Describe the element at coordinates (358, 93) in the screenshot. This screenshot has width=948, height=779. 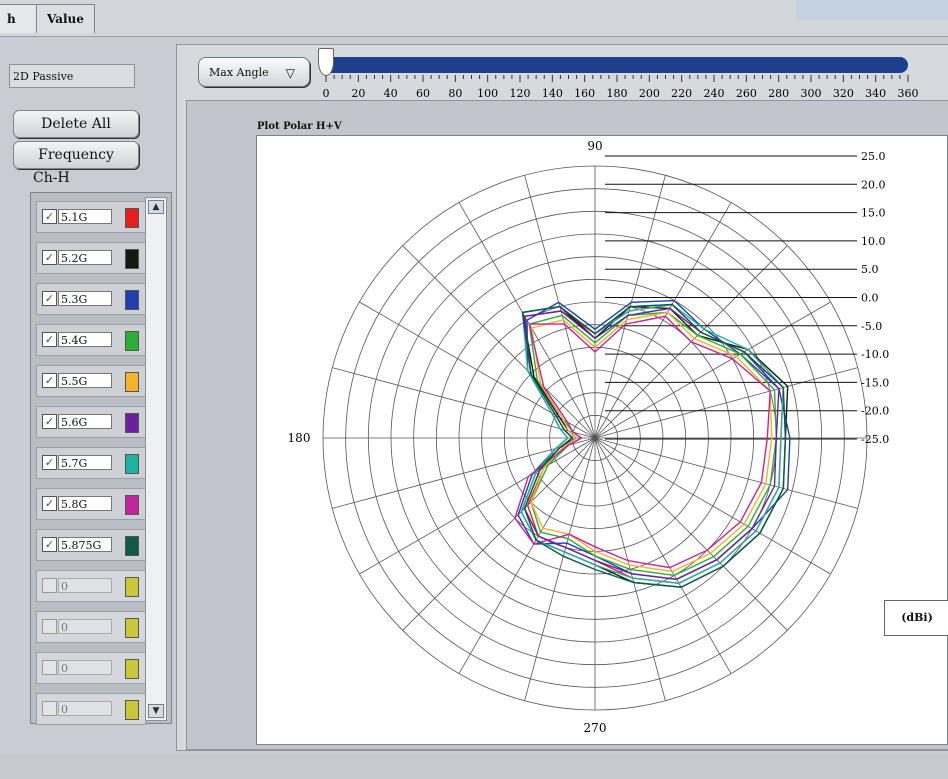
I see `slider-tick-label: 20` at that location.